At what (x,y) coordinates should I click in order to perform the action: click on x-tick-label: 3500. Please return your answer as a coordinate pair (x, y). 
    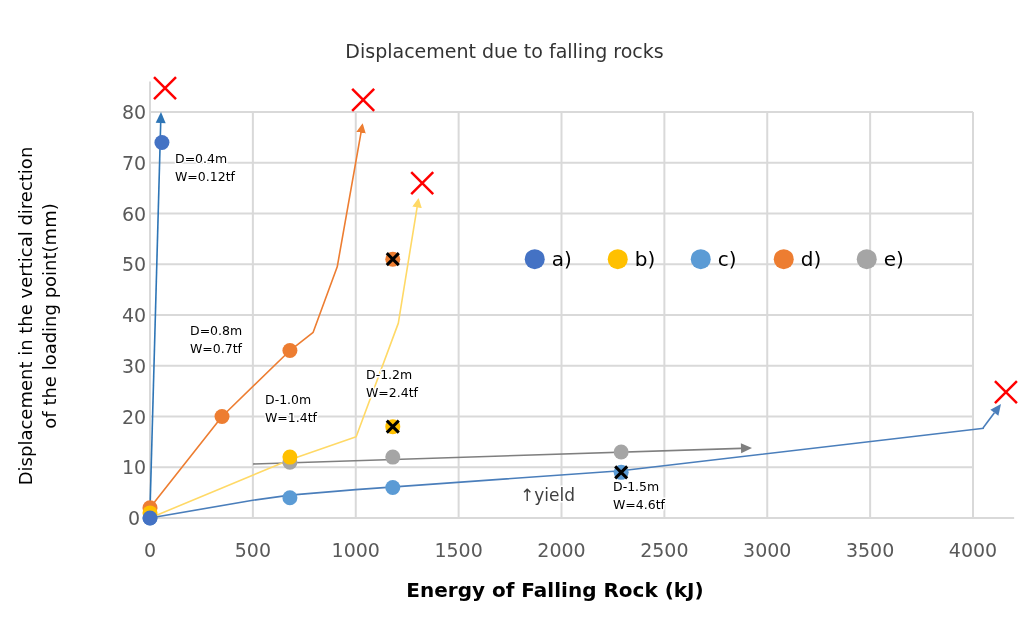
    Looking at the image, I should click on (870, 550).